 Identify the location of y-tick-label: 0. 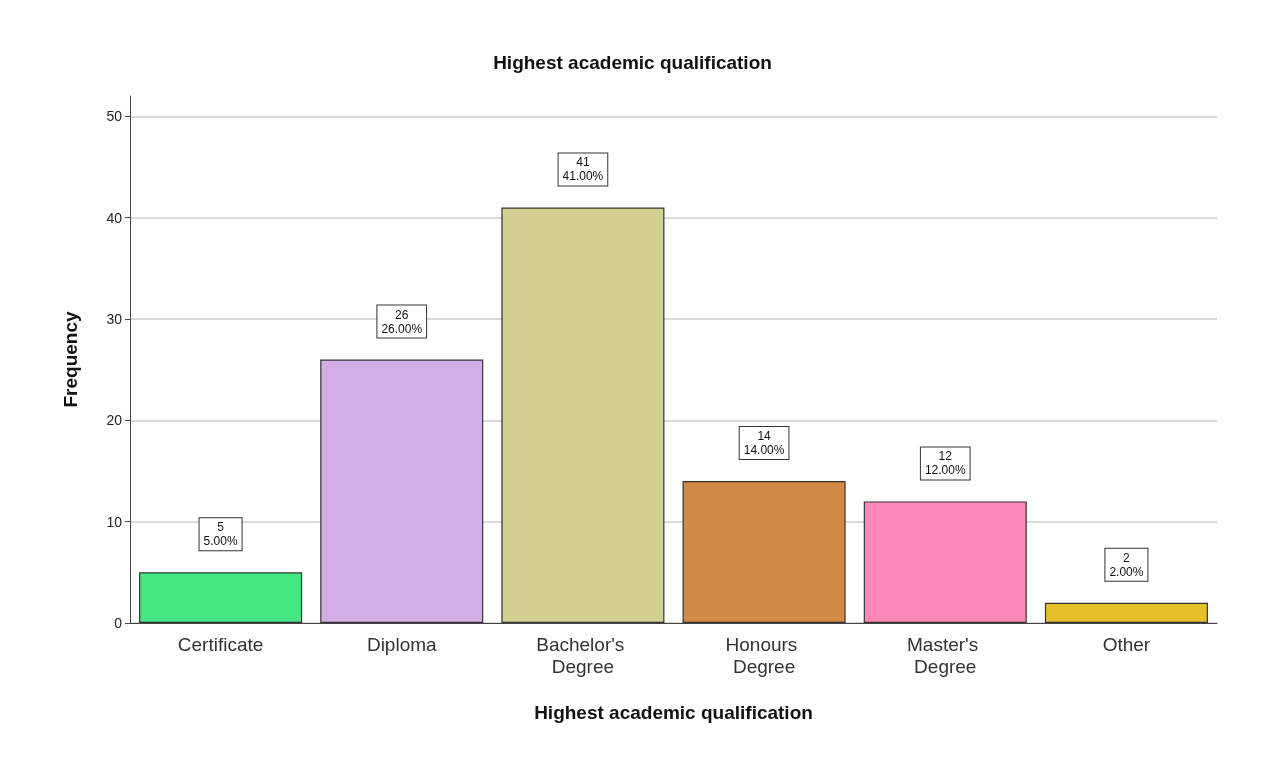
(118, 623).